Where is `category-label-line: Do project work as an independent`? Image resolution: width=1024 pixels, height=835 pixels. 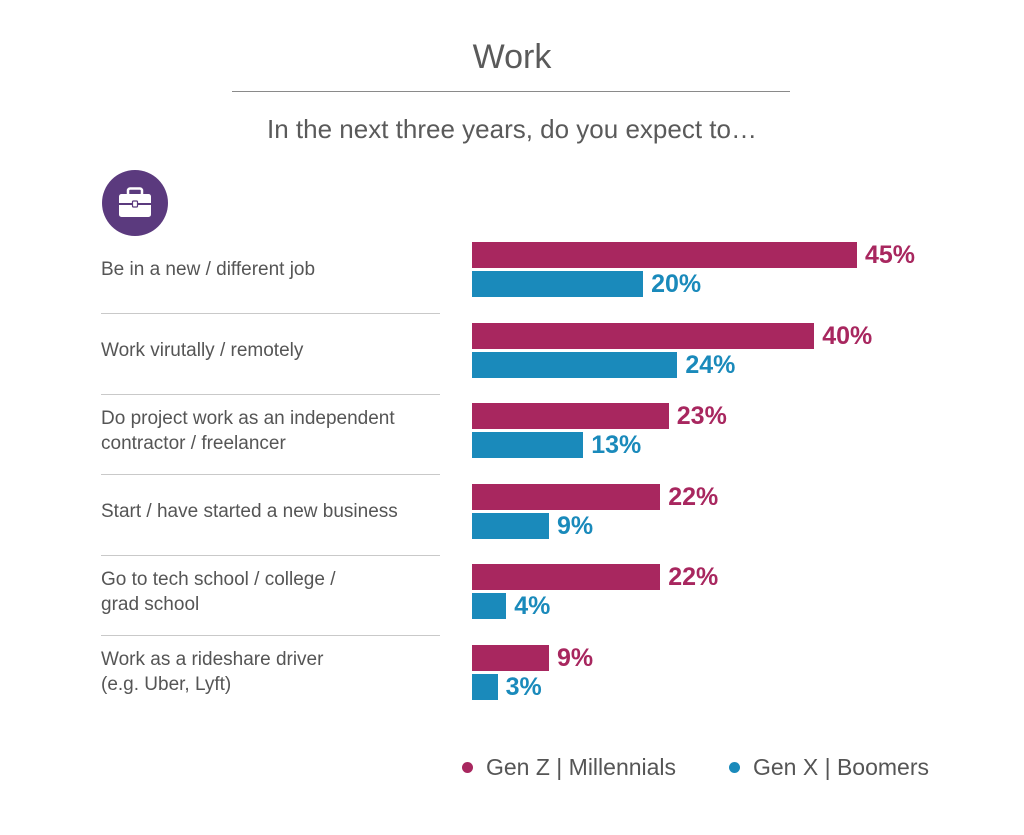 category-label-line: Do project work as an independent is located at coordinates (248, 418).